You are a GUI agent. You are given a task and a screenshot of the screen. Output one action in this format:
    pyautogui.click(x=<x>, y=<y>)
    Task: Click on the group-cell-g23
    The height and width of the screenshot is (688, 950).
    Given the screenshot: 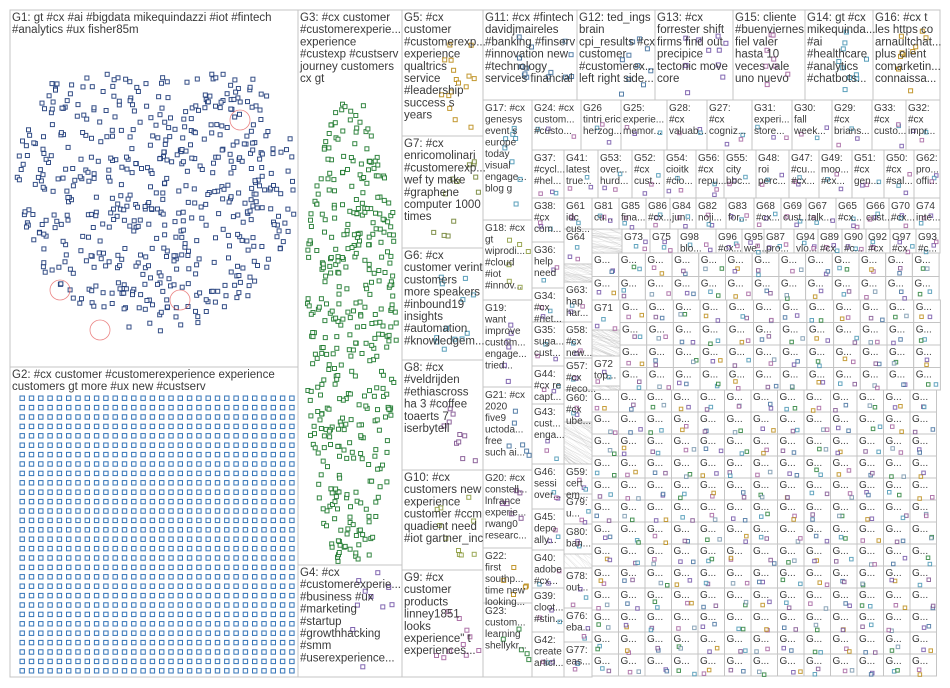 What is the action you would take?
    pyautogui.click(x=507, y=640)
    